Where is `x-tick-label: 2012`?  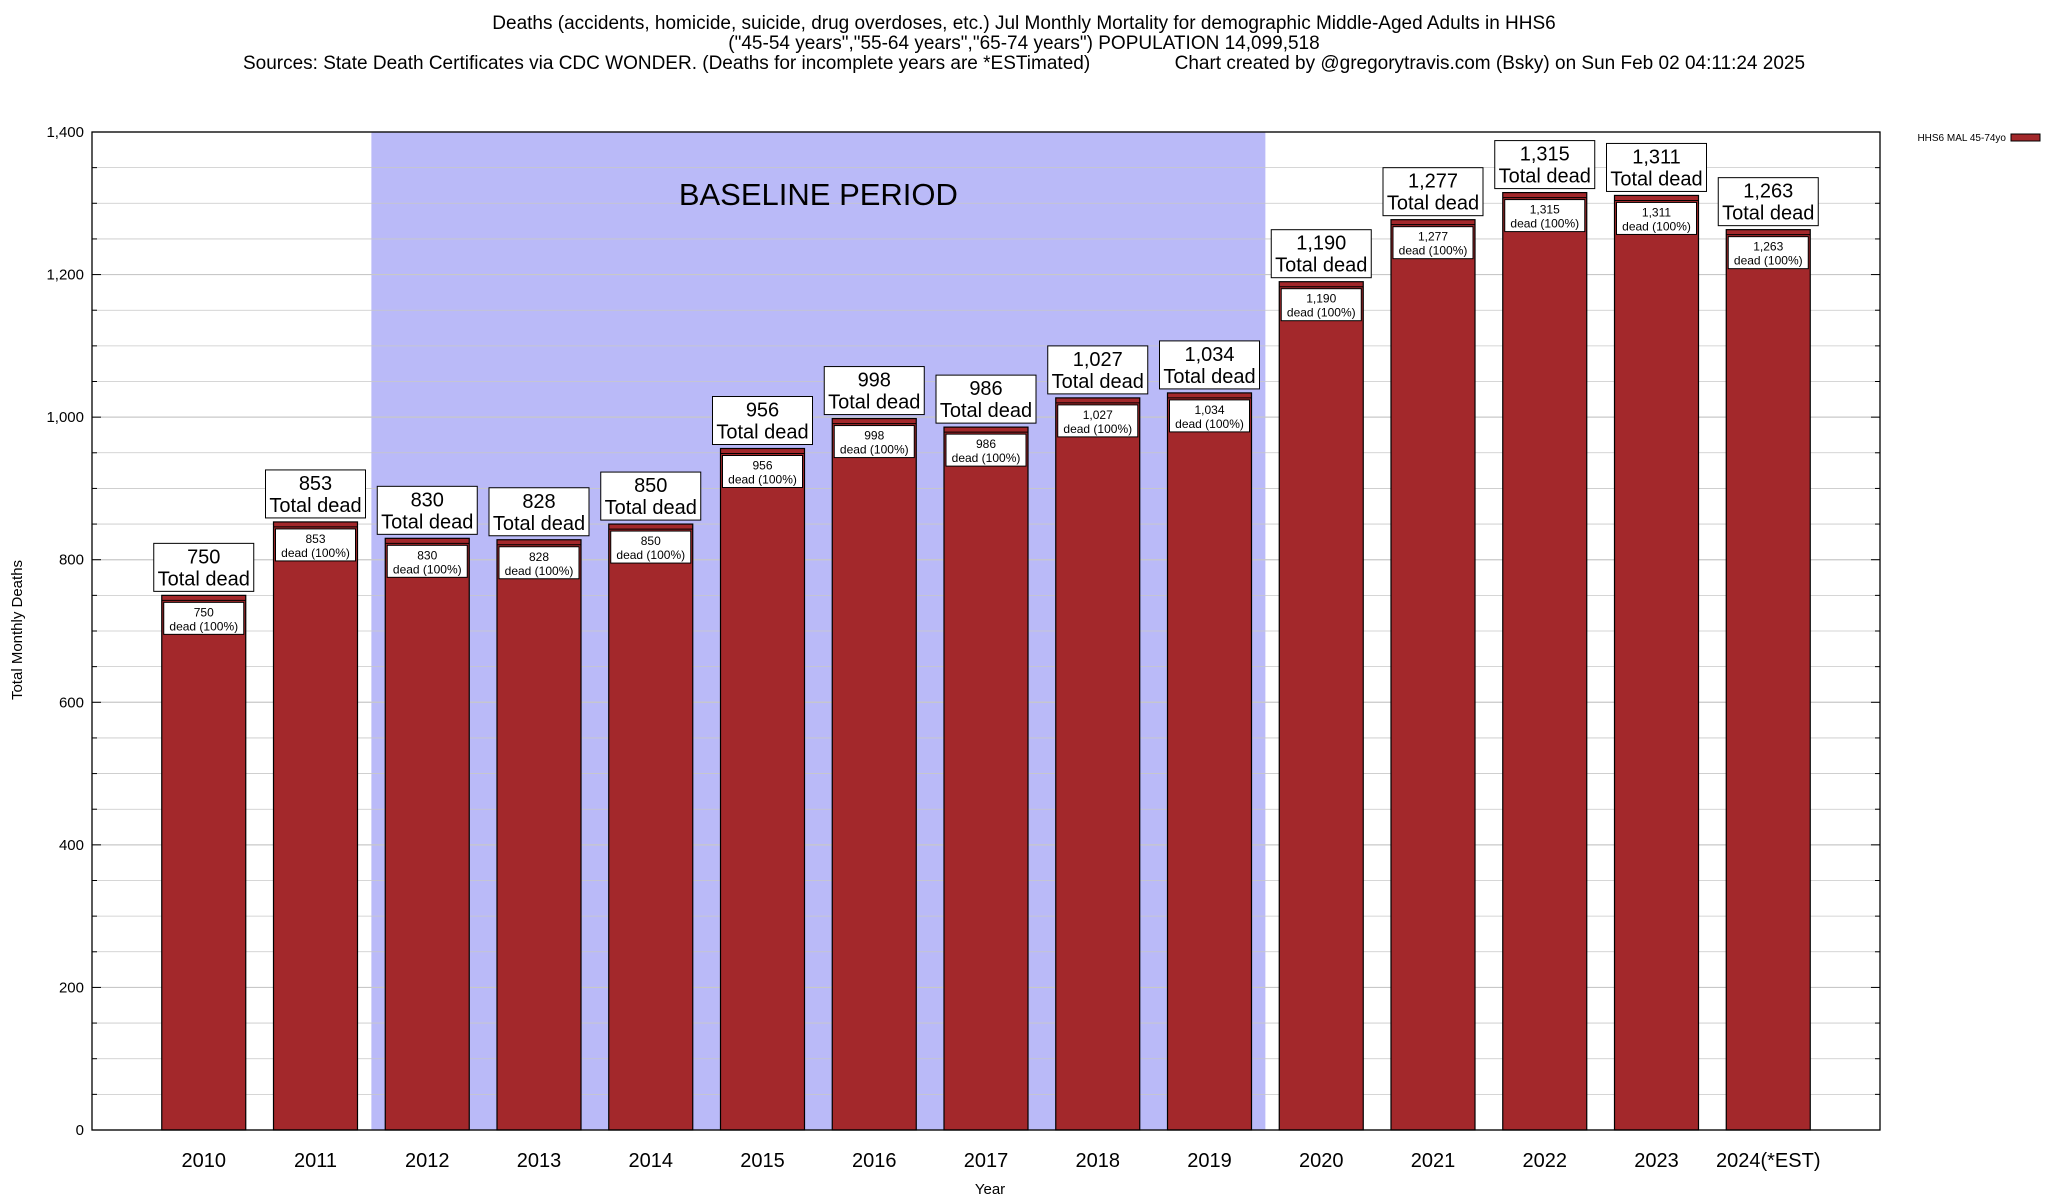
x-tick-label: 2012 is located at coordinates (427, 1161).